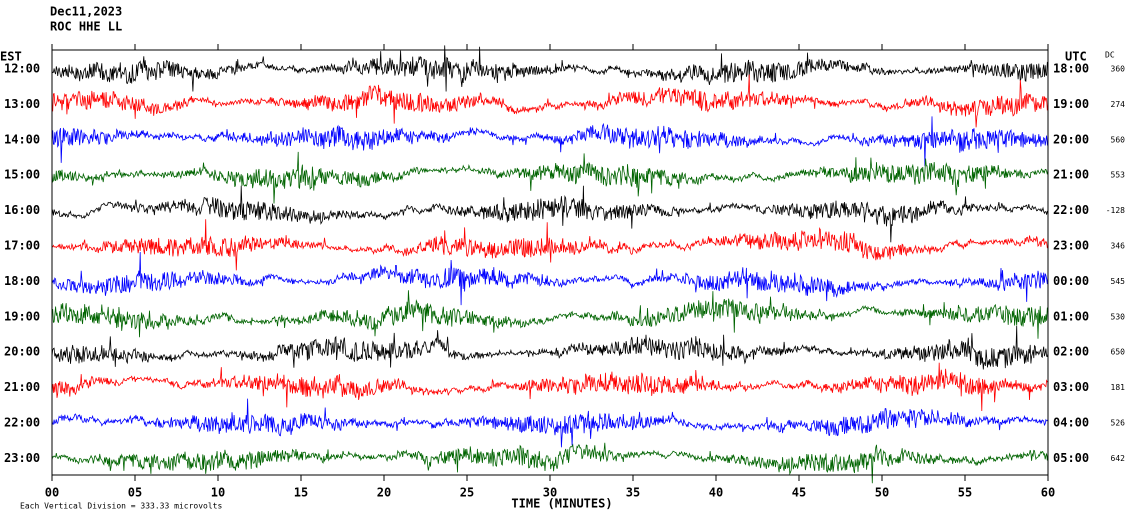 The image size is (1130, 519). I want to click on utc-time-label: 23:00, so click(1071, 246).